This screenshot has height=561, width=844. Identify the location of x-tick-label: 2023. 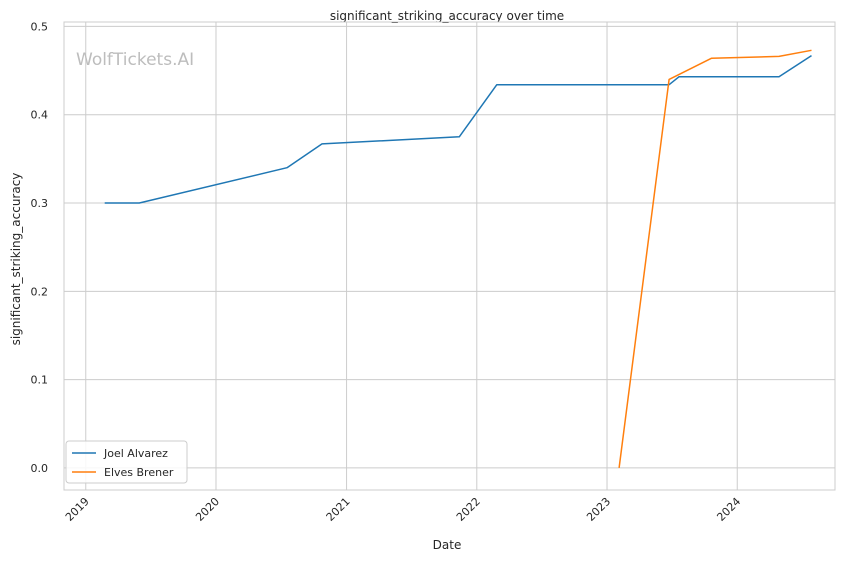
(598, 509).